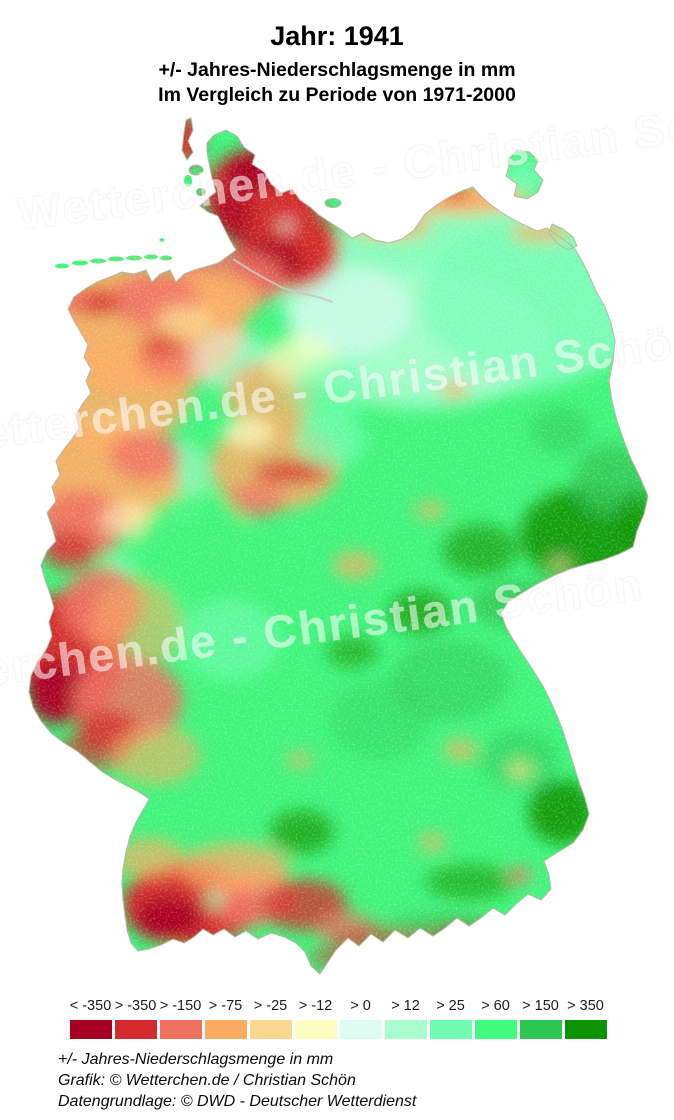 This screenshot has width=674, height=1120. What do you see at coordinates (180, 1006) in the screenshot?
I see `legend-label: > -150` at bounding box center [180, 1006].